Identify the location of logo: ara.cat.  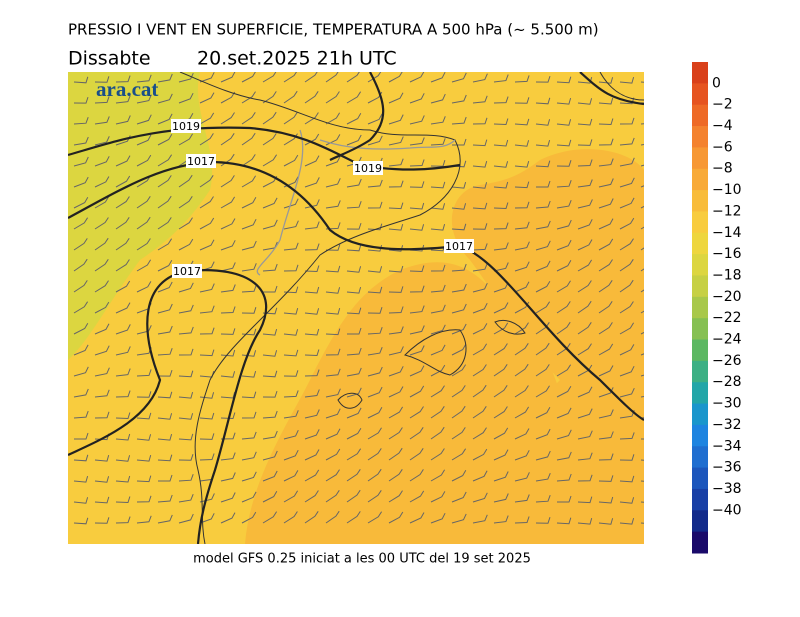
(127, 89).